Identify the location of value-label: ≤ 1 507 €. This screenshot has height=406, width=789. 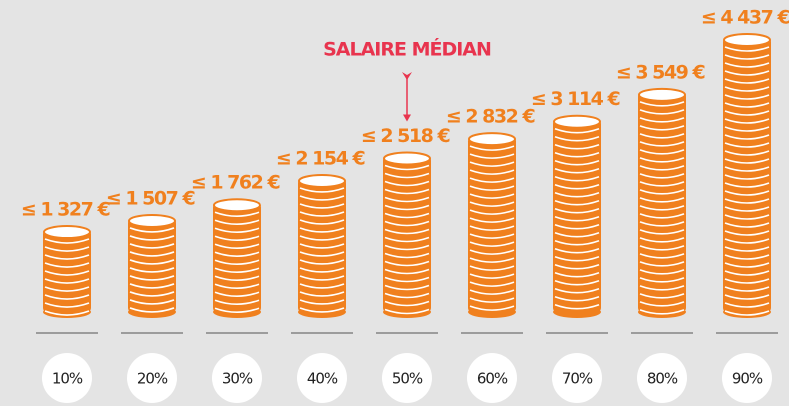
(150, 198).